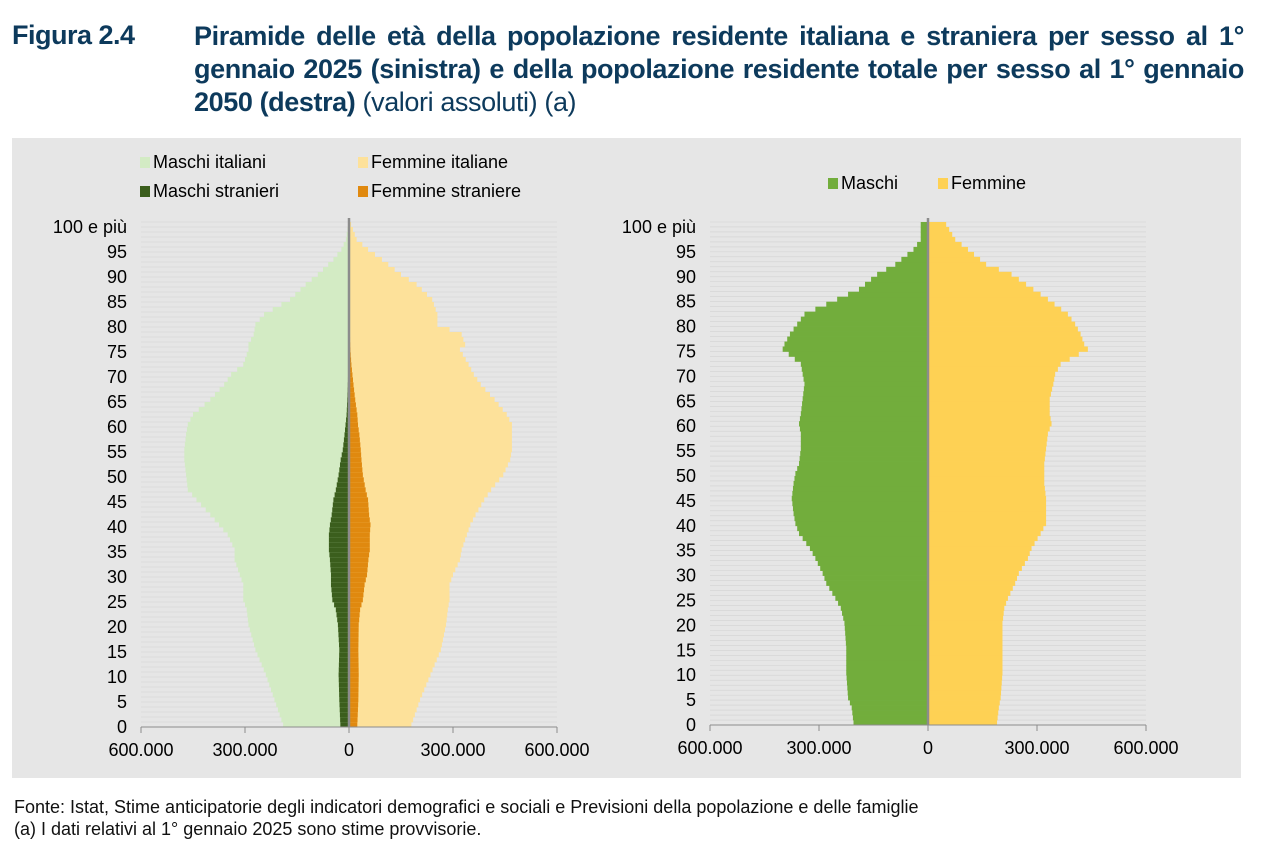 Image resolution: width=1265 pixels, height=862 pixels. Describe the element at coordinates (117, 452) in the screenshot. I see `y-tick-label: 55` at that location.